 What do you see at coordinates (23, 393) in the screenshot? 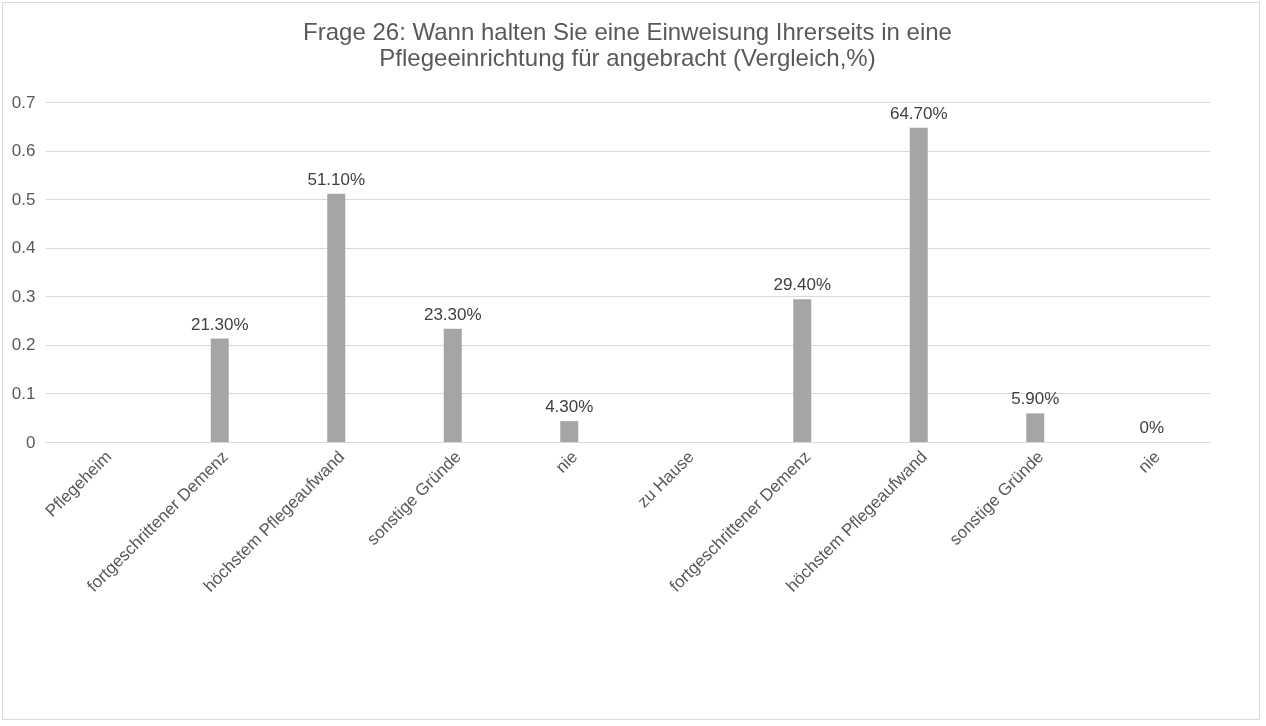
I see `y-tick-label: 0.1` at bounding box center [23, 393].